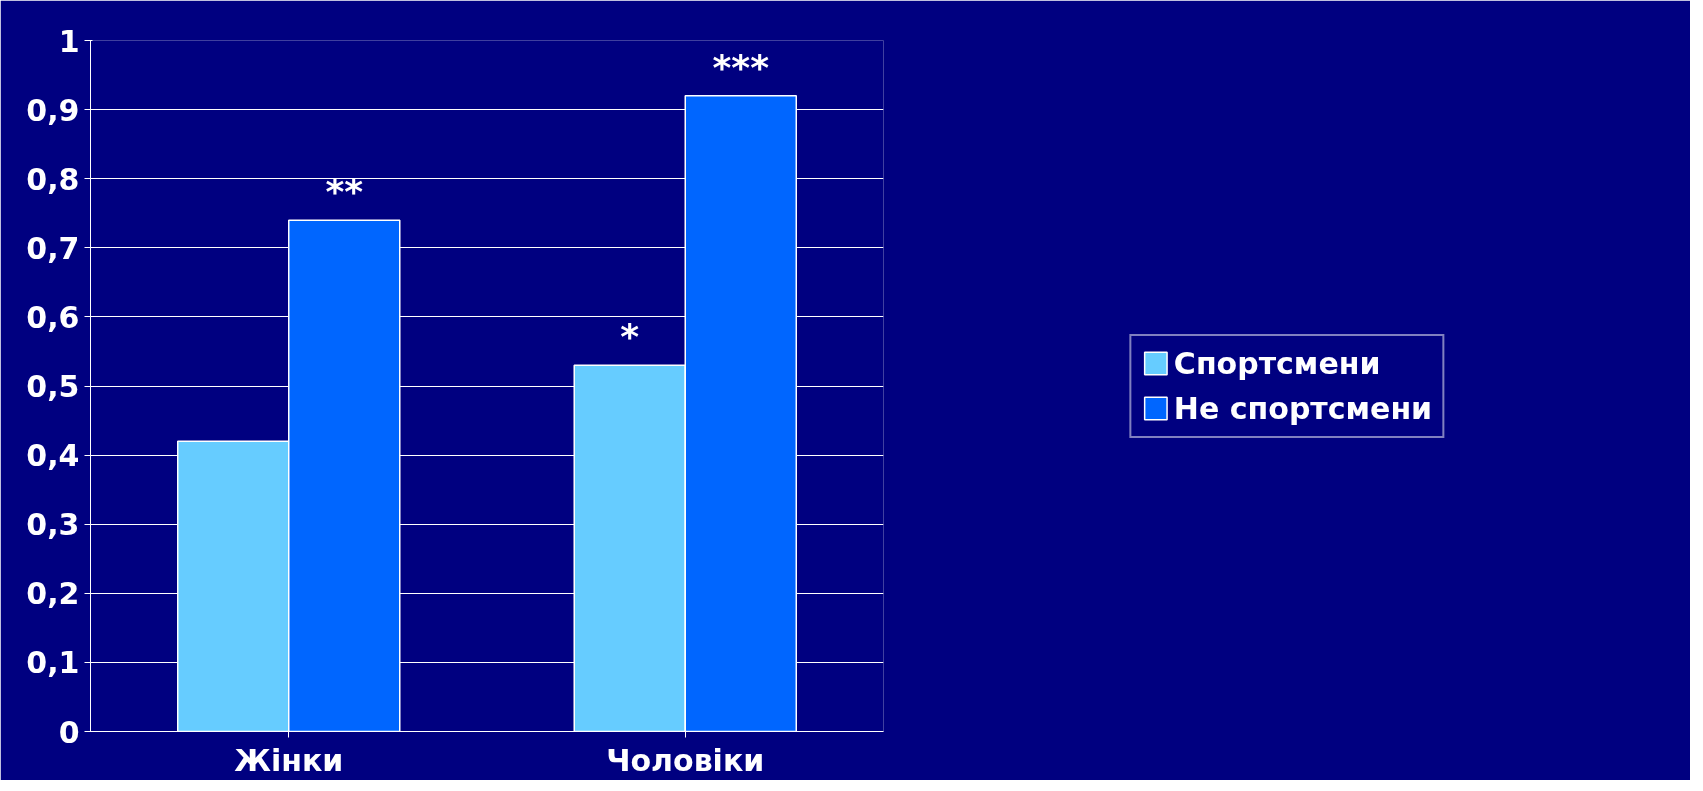 This screenshot has width=1703, height=791. What do you see at coordinates (1303, 408) in the screenshot?
I see `legend-label: Не спортсмени` at bounding box center [1303, 408].